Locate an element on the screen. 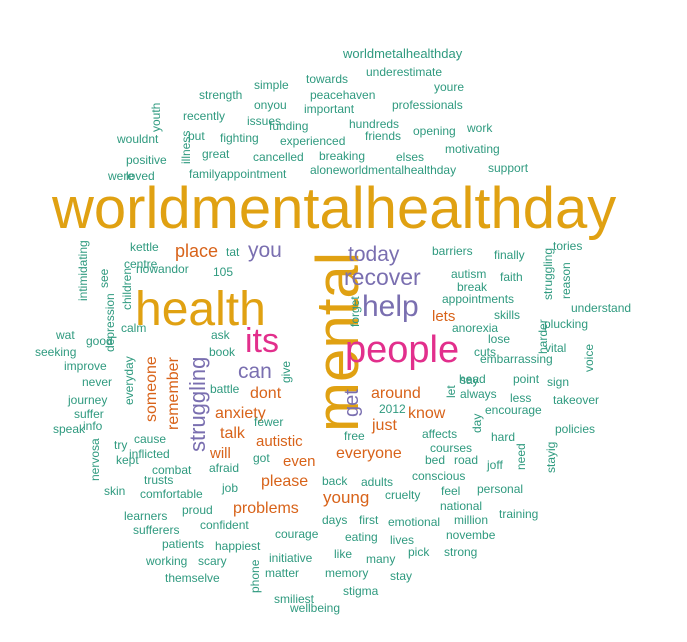 The image size is (687, 642). cloud-word: trusts is located at coordinates (158, 480).